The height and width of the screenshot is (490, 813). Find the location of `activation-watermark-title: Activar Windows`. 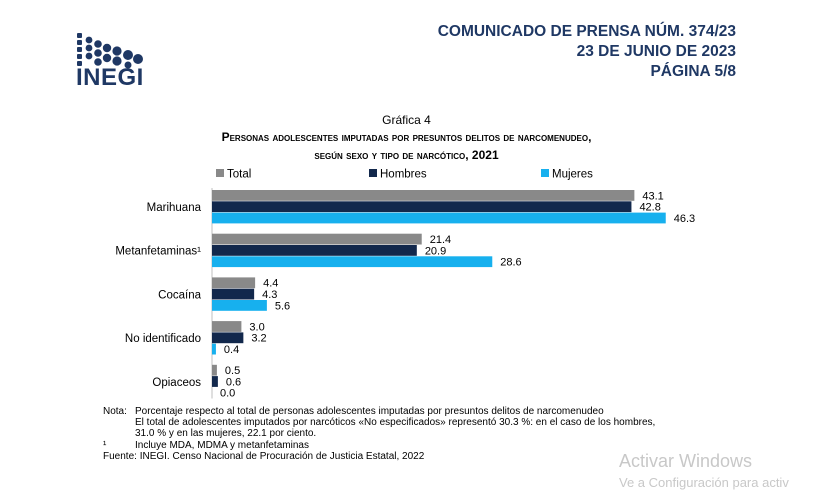

activation-watermark-title: Activar Windows is located at coordinates (686, 461).